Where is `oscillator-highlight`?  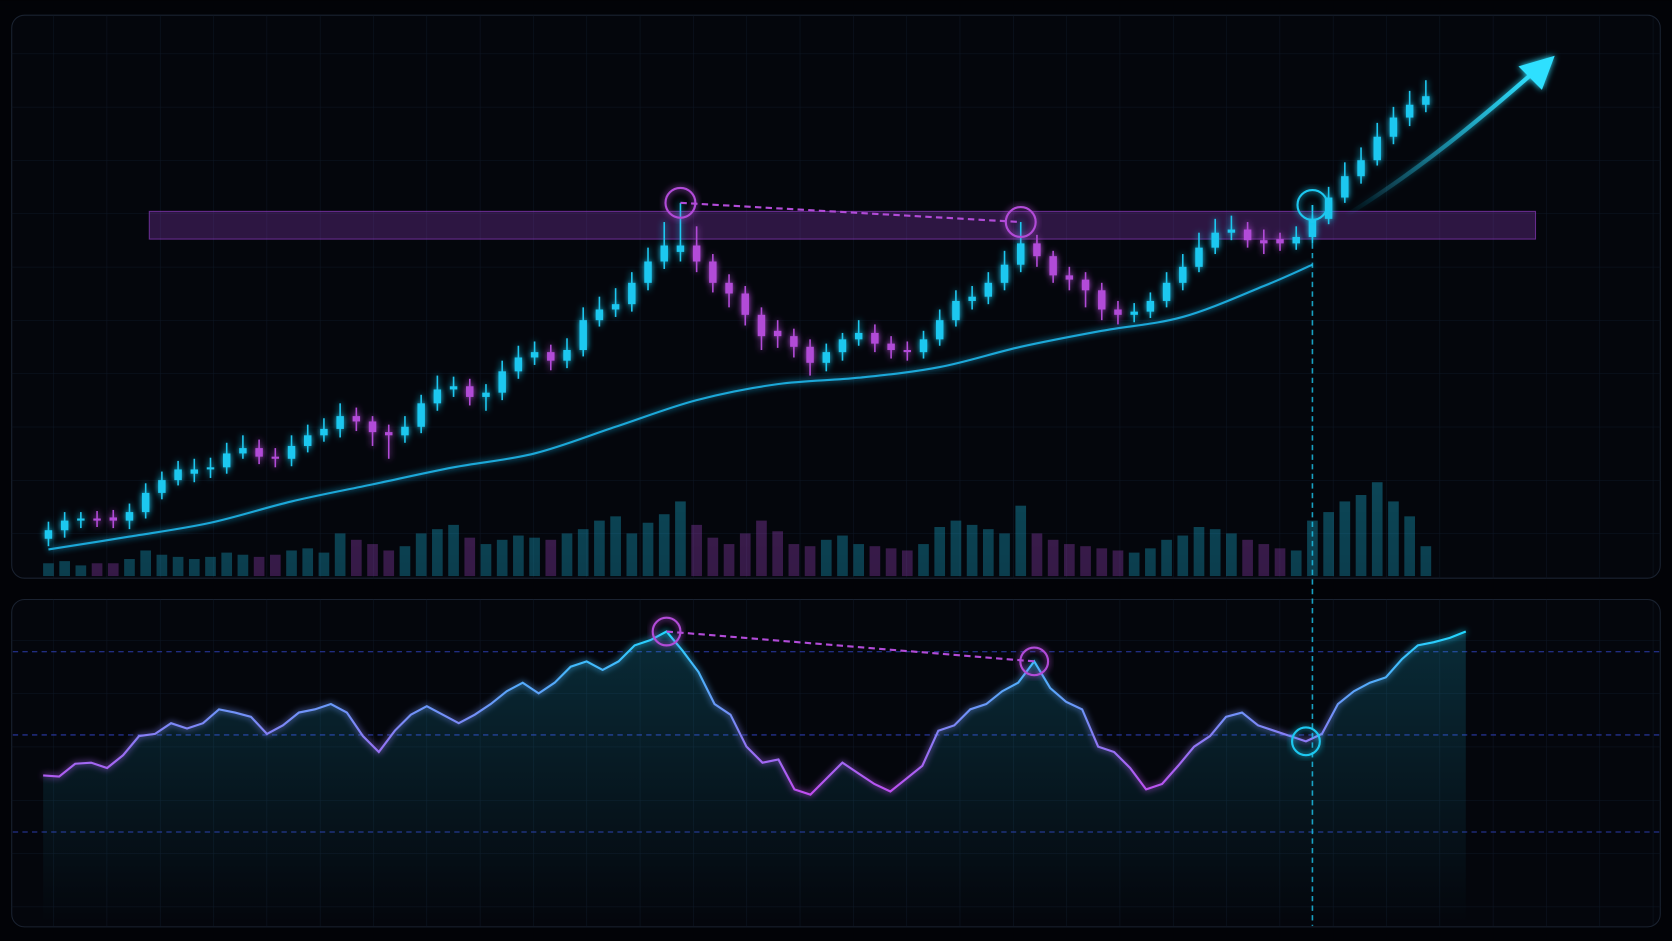 oscillator-highlight is located at coordinates (1034, 661).